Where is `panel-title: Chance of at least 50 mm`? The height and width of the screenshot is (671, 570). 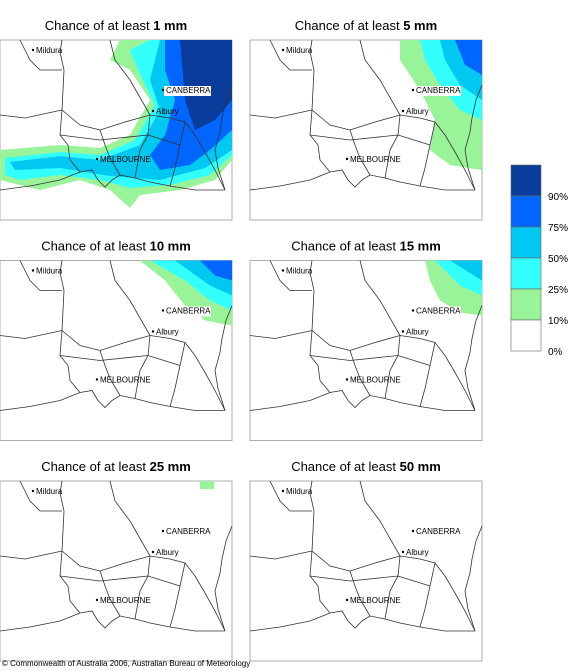
panel-title: Chance of at least 50 mm is located at coordinates (366, 466).